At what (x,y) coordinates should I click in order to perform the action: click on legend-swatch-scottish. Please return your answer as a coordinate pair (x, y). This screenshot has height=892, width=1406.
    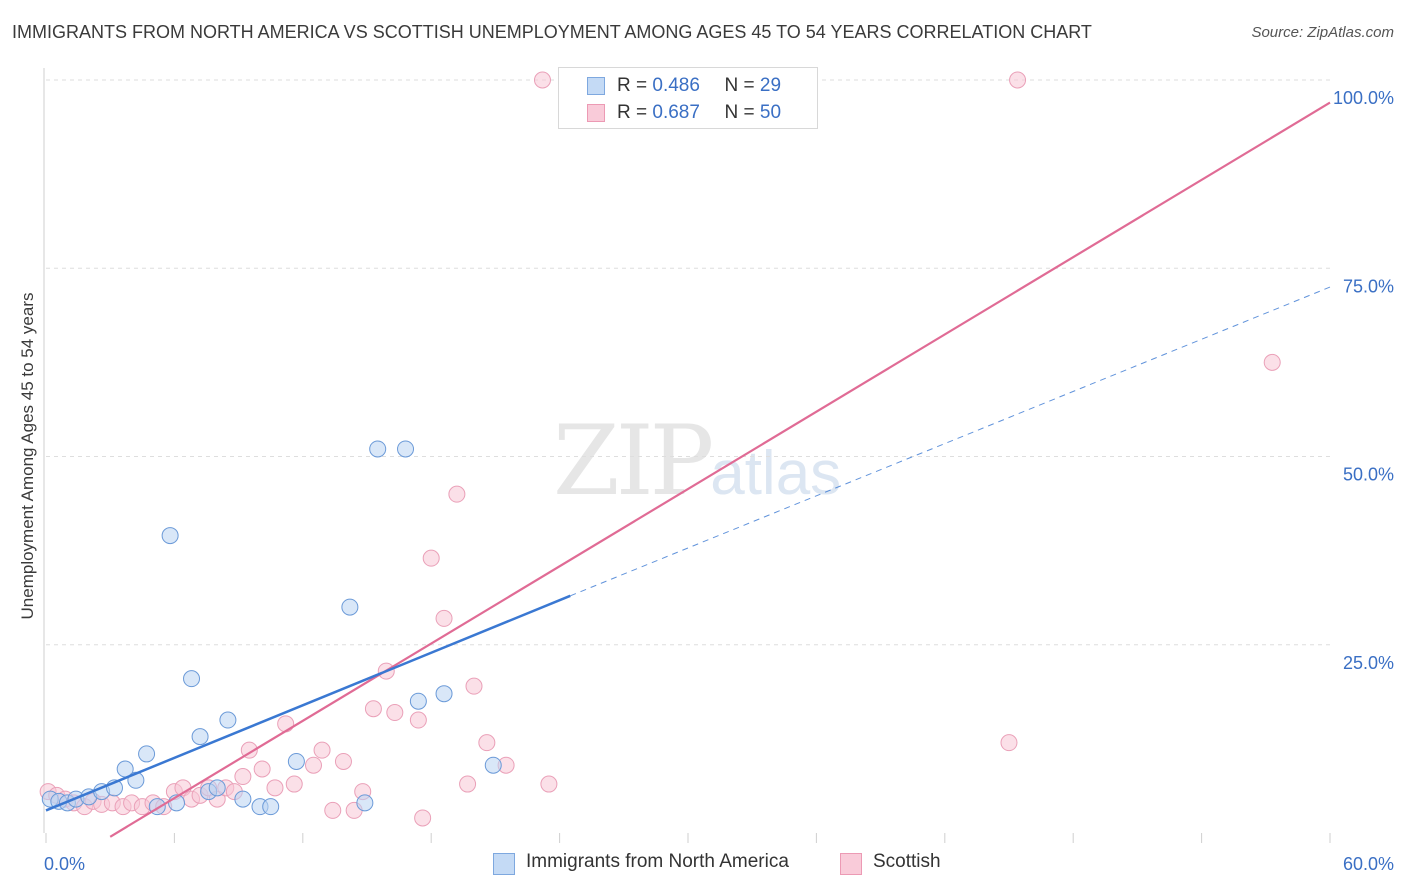
    Looking at the image, I should click on (596, 113).